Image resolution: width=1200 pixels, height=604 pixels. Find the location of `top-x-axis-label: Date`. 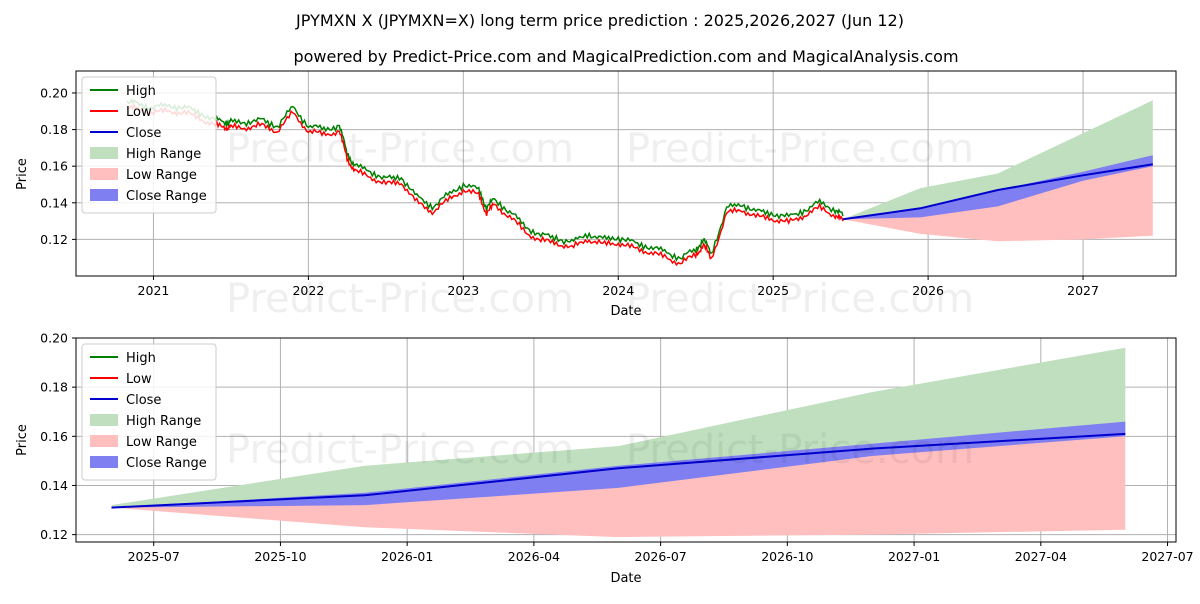

top-x-axis-label: Date is located at coordinates (625, 311).